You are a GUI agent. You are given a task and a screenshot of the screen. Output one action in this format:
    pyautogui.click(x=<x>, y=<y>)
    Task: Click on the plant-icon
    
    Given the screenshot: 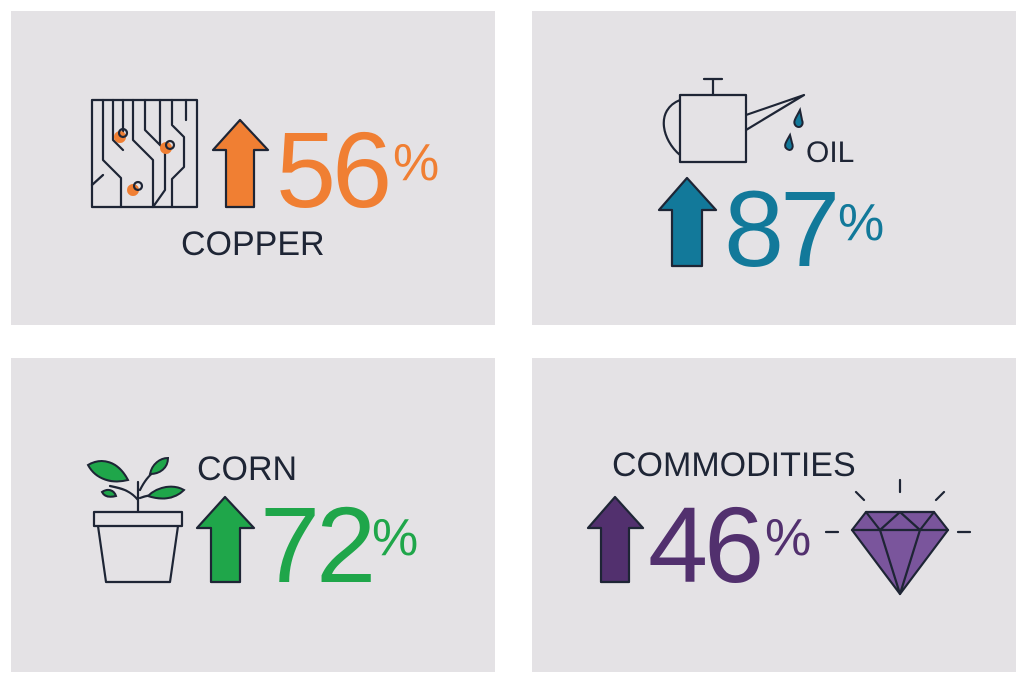 What is the action you would take?
    pyautogui.click(x=136, y=520)
    